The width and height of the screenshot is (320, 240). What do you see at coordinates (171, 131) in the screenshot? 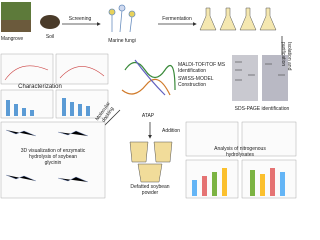
I see `label: Addition` at bounding box center [171, 131].